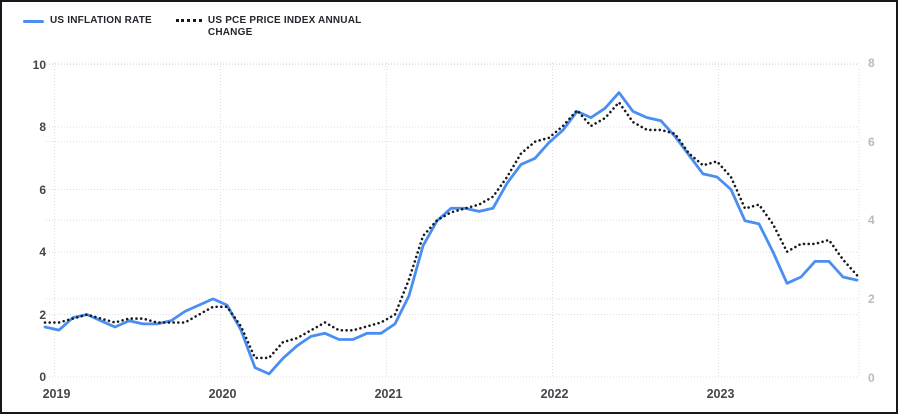 This screenshot has width=898, height=414. Describe the element at coordinates (871, 63) in the screenshot. I see `y-axis-right-tick-8: 8` at that location.